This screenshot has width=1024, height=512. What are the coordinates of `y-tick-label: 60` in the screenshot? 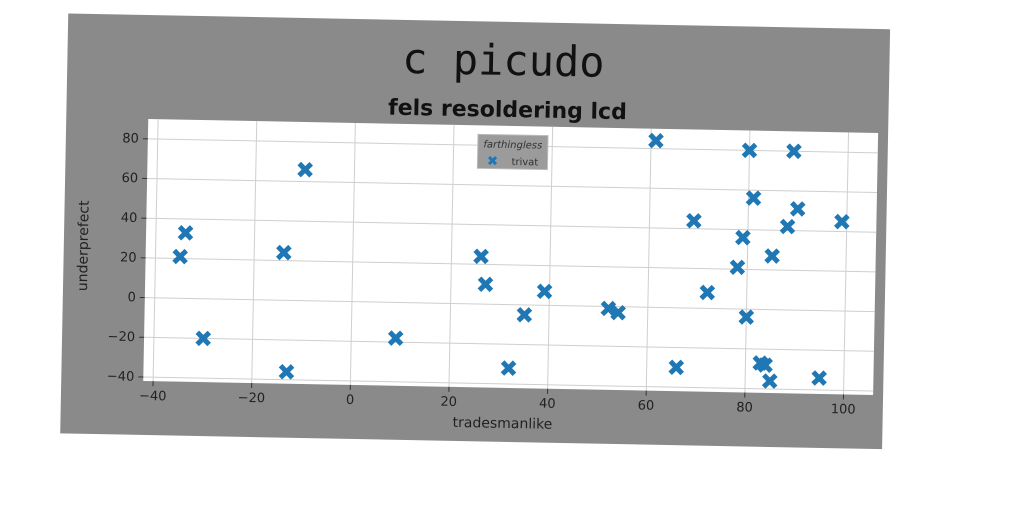 It's located at (129, 178).